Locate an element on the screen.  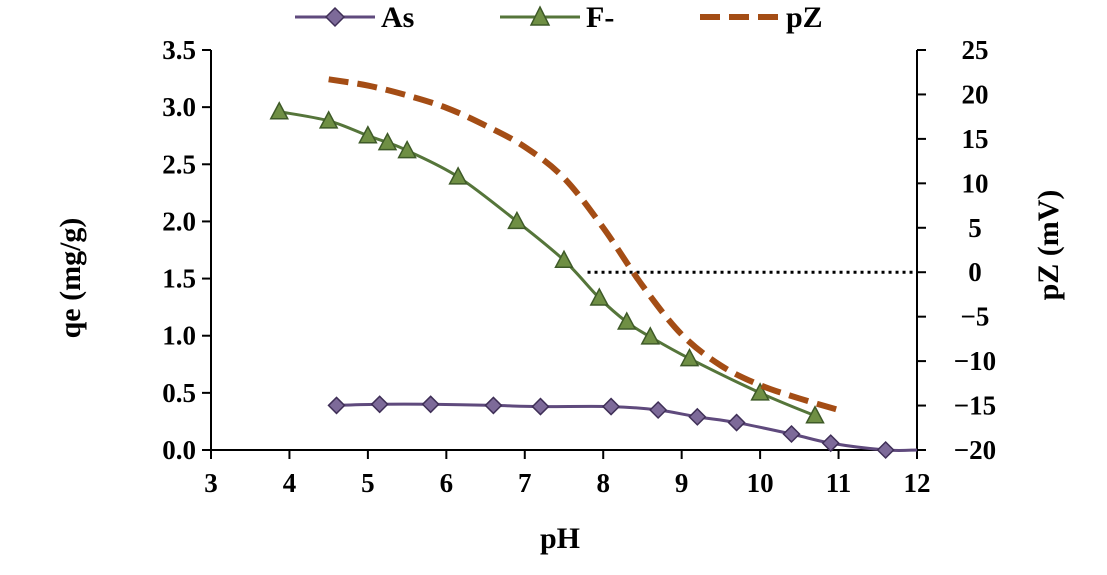
legend-label-pz: pZ is located at coordinates (804, 17).